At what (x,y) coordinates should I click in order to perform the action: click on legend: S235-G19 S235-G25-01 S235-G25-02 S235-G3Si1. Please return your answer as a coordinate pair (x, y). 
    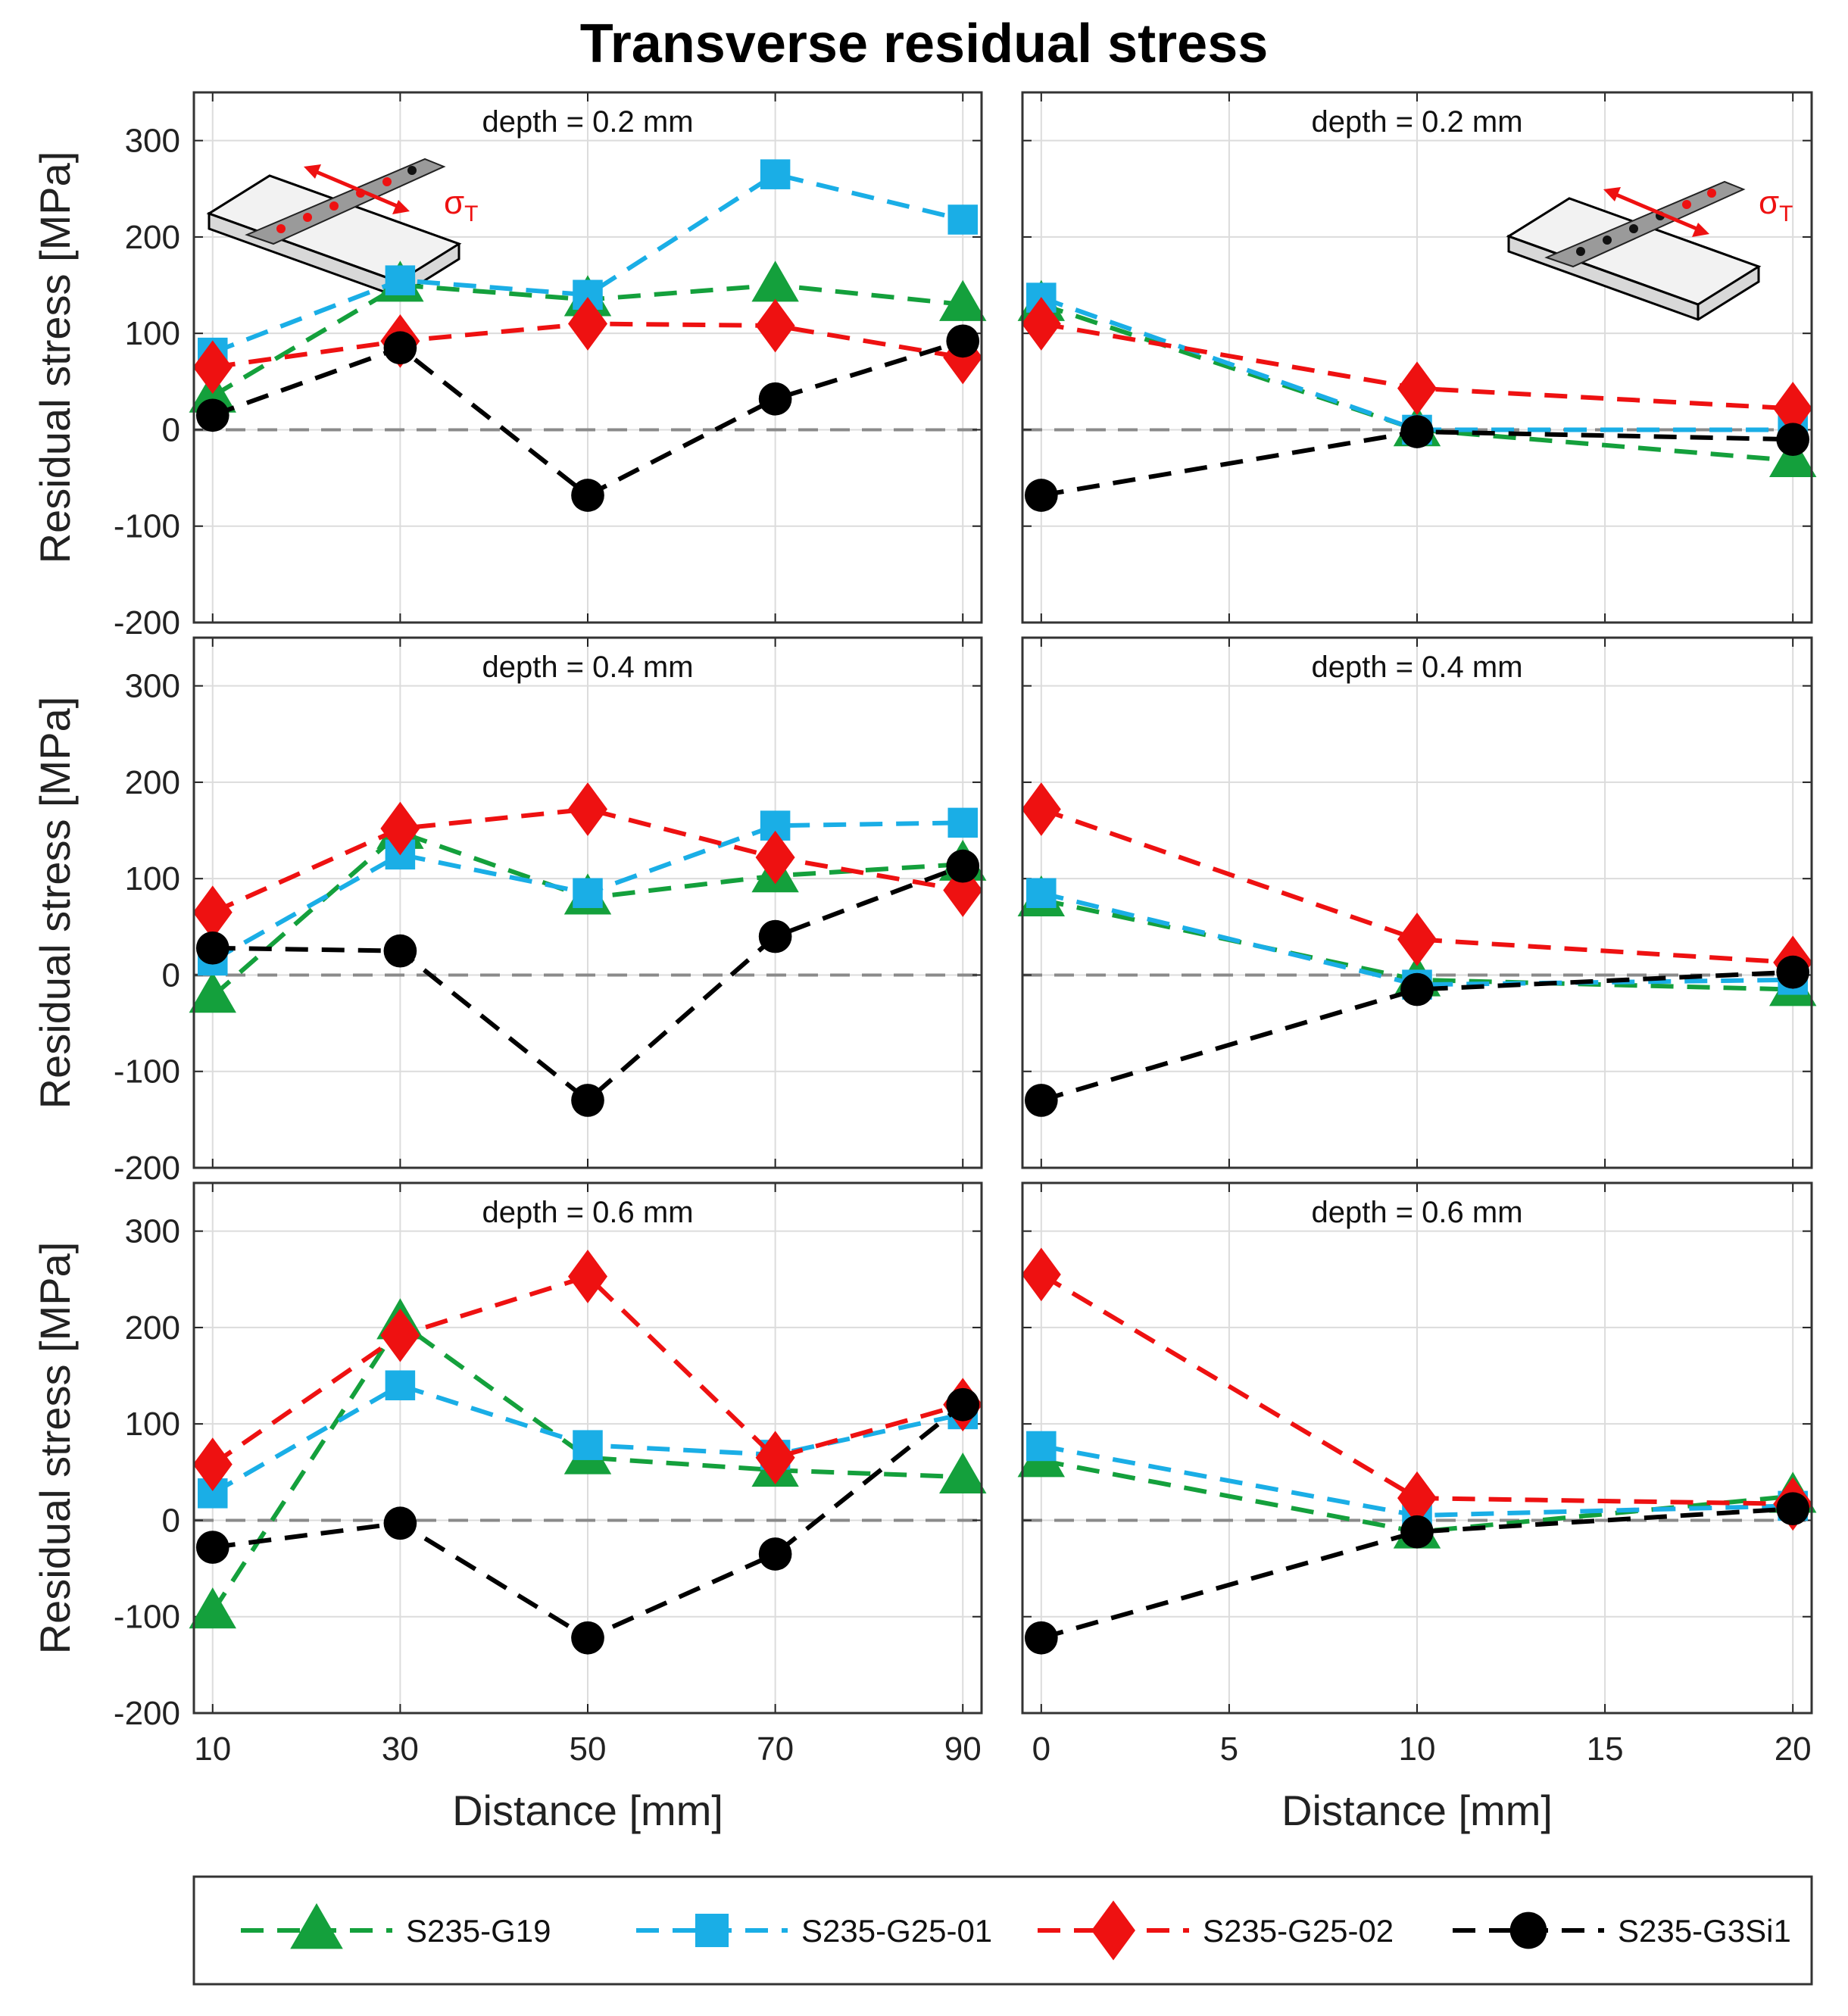
    Looking at the image, I should click on (1002, 1930).